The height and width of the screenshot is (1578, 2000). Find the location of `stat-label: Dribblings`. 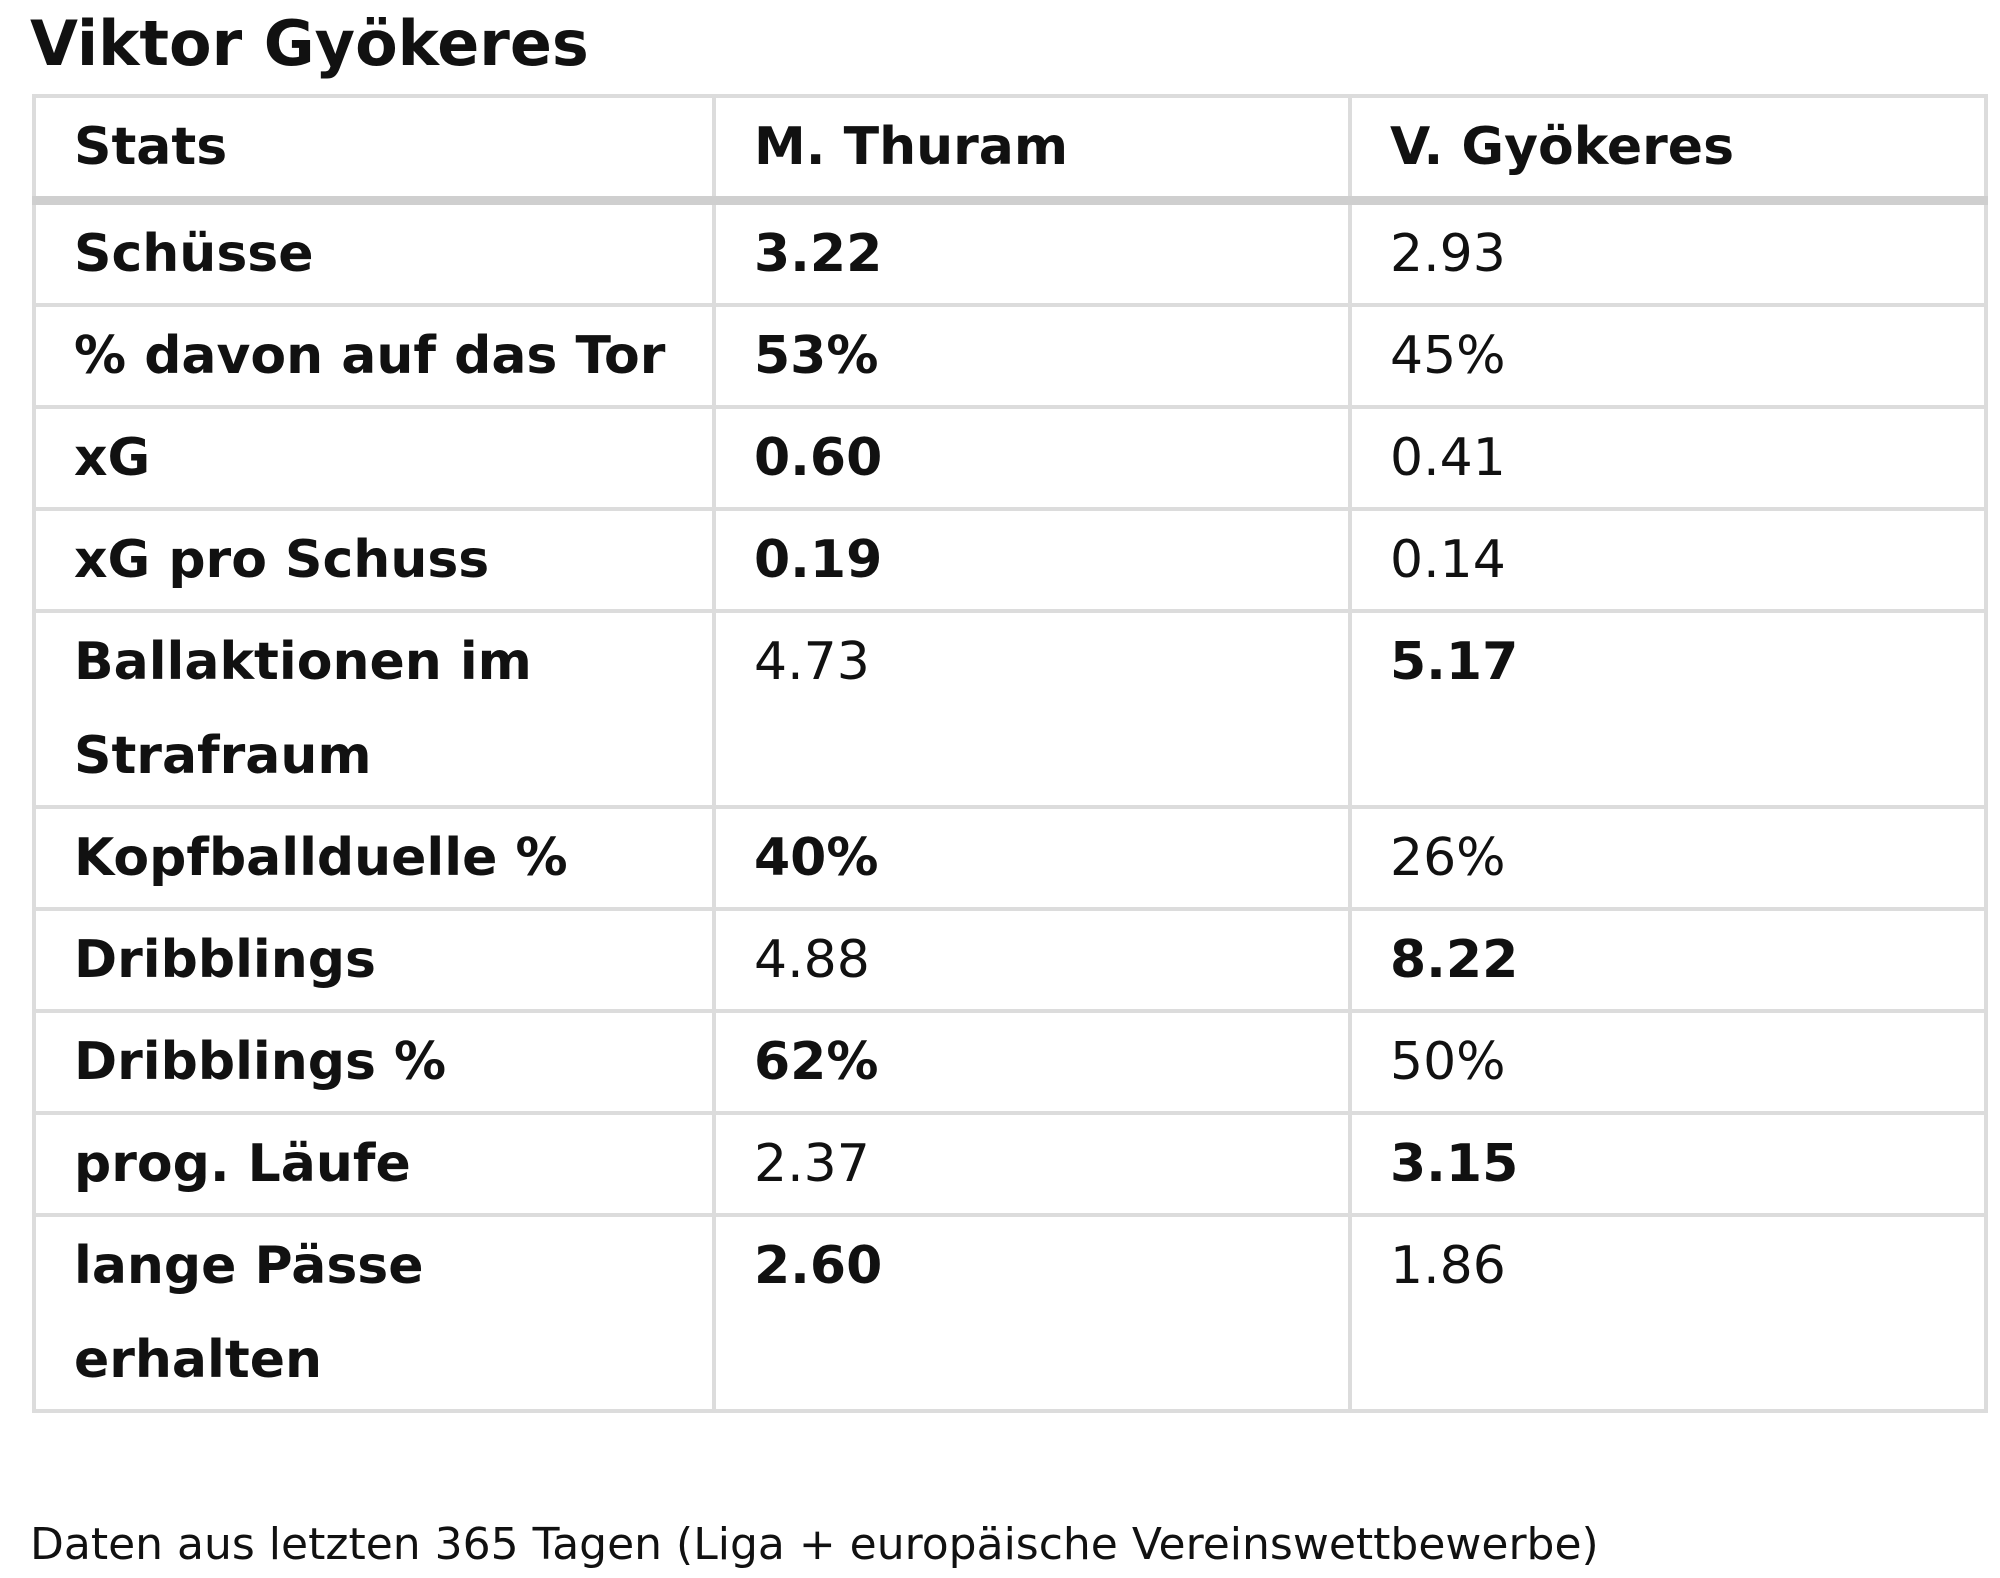

stat-label: Dribblings is located at coordinates (374, 960).